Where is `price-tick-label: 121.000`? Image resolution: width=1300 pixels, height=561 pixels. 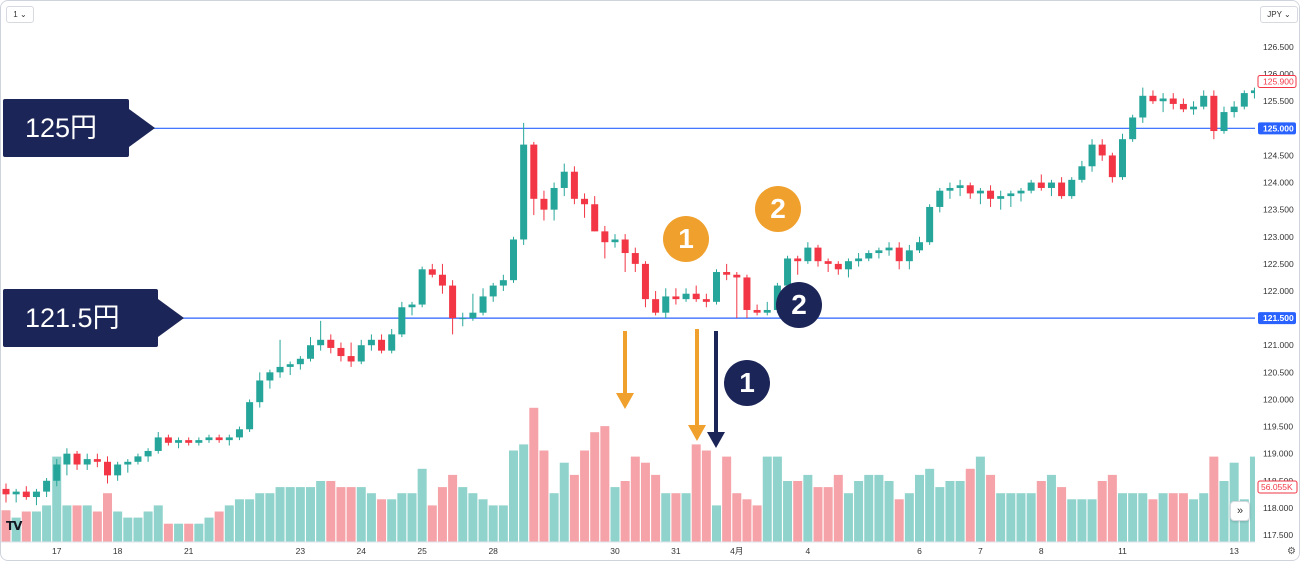 price-tick-label: 121.000 is located at coordinates (1278, 345).